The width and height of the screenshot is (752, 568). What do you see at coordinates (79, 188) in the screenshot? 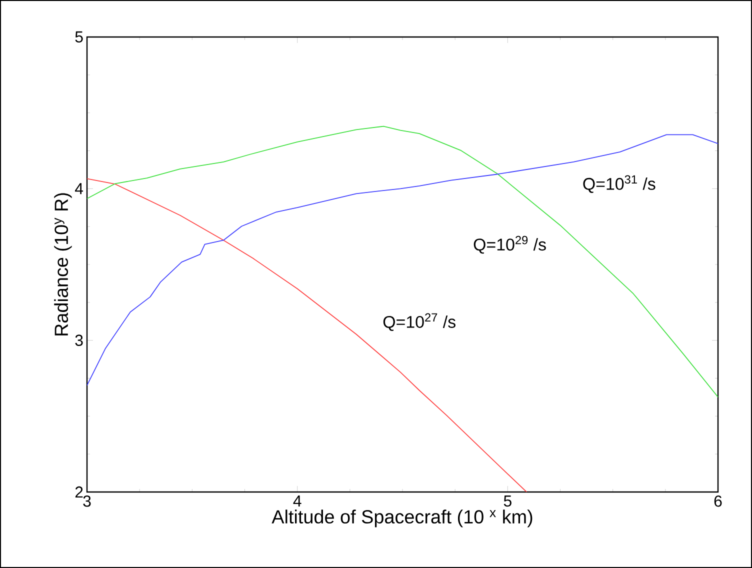
I see `y-tick-label: 4` at bounding box center [79, 188].